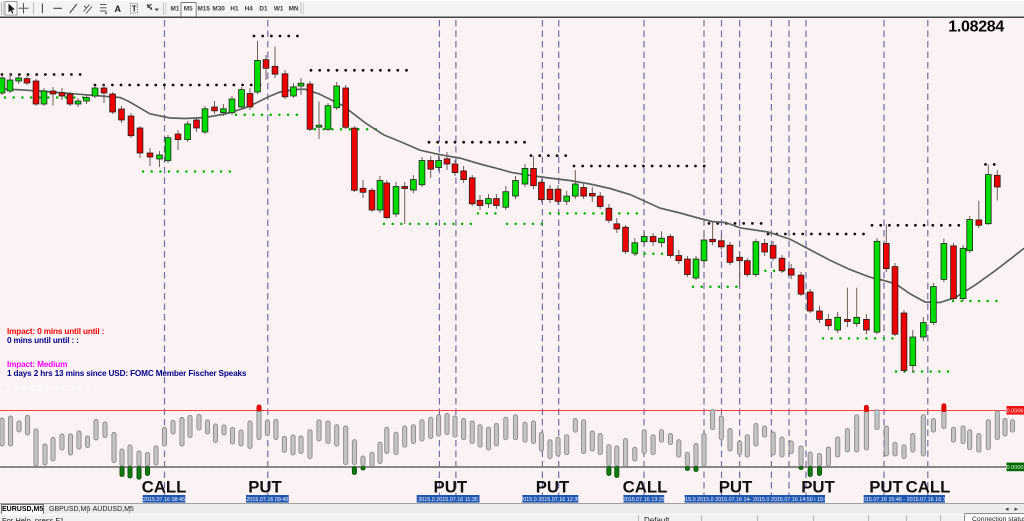 Image resolution: width=1024 pixels, height=521 pixels. Describe the element at coordinates (37, 364) in the screenshot. I see `svg-text: Impact: Medium` at that location.